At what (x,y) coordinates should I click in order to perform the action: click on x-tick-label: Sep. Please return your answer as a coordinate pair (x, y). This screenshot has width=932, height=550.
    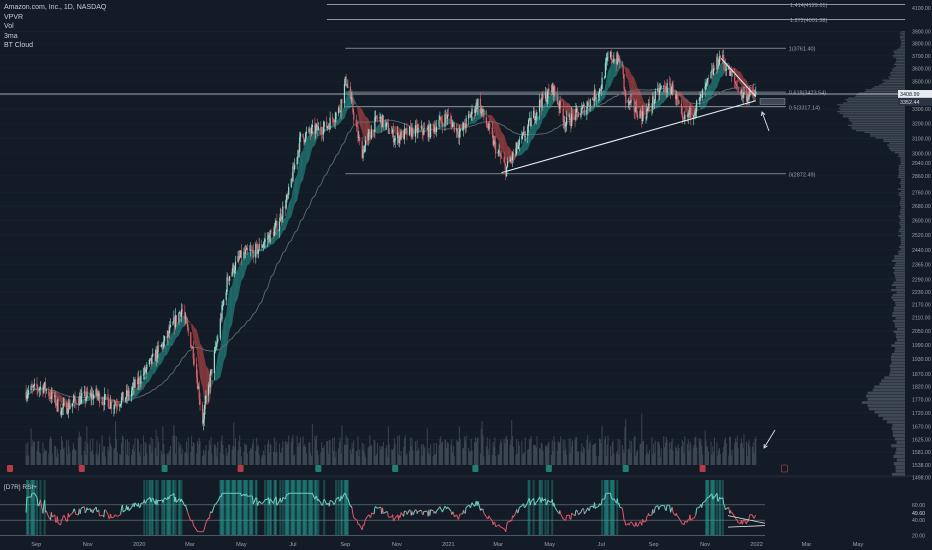
    Looking at the image, I should click on (345, 545).